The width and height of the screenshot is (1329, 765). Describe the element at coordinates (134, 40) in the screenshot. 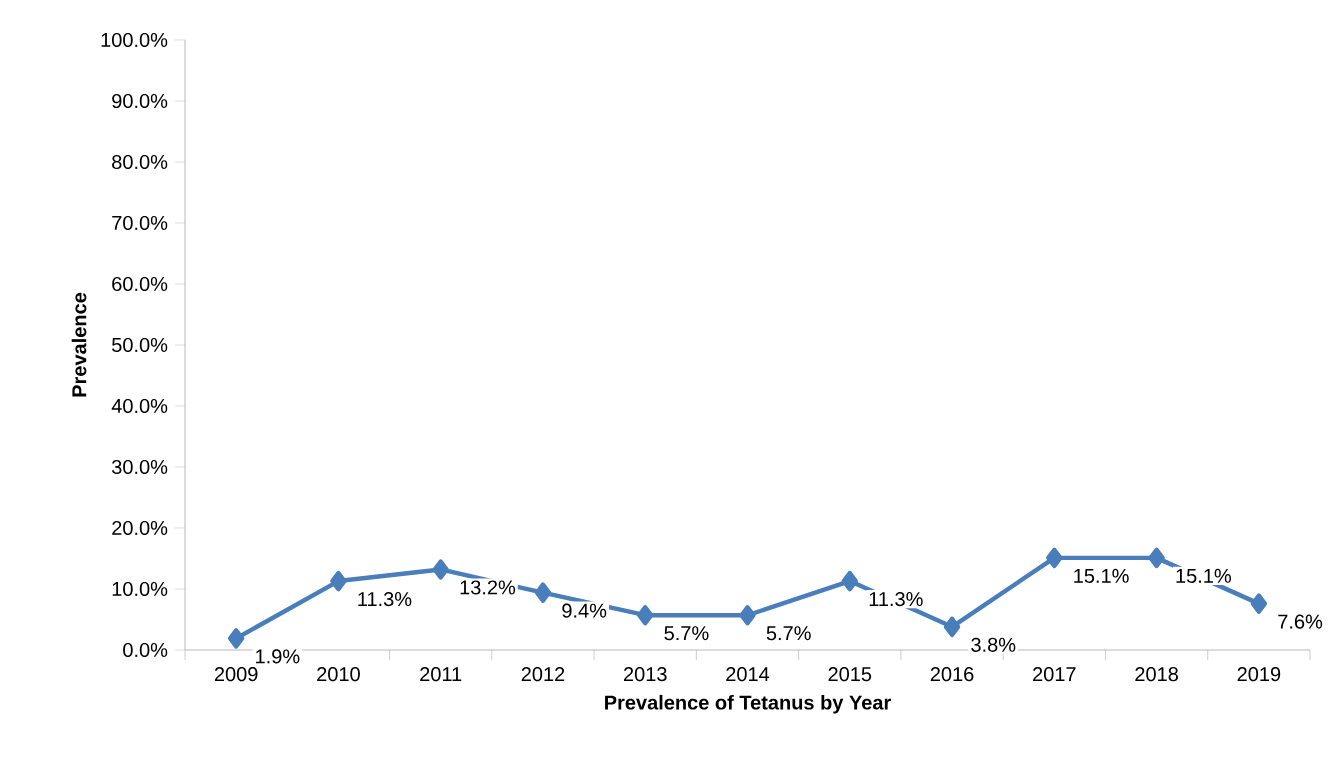

I see `y-tick-label: 100.0%` at that location.